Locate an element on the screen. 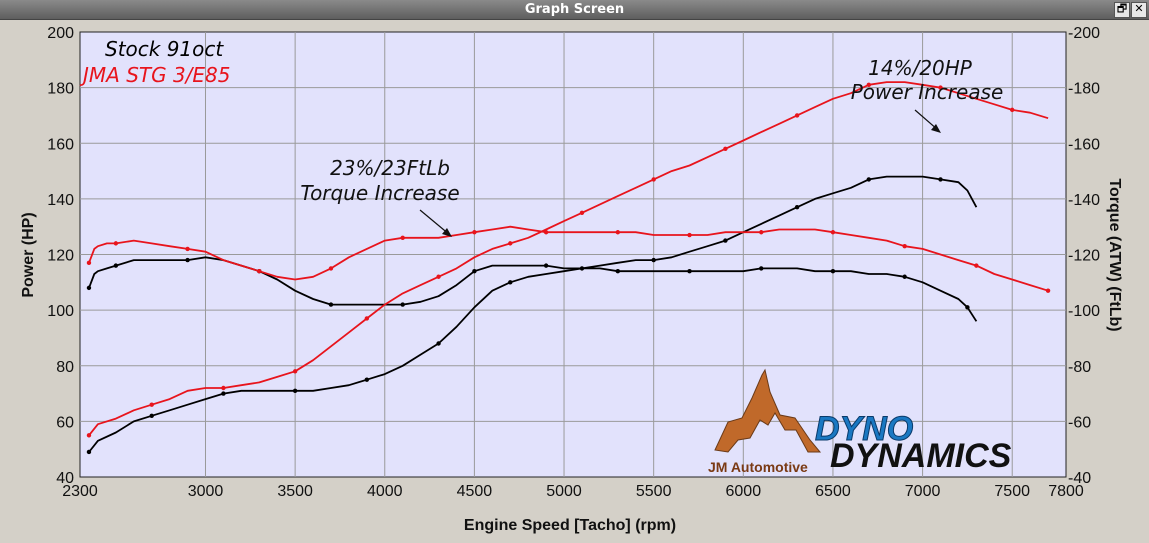 The width and height of the screenshot is (1149, 543). y-tick-label-right: -180 is located at coordinates (1084, 89).